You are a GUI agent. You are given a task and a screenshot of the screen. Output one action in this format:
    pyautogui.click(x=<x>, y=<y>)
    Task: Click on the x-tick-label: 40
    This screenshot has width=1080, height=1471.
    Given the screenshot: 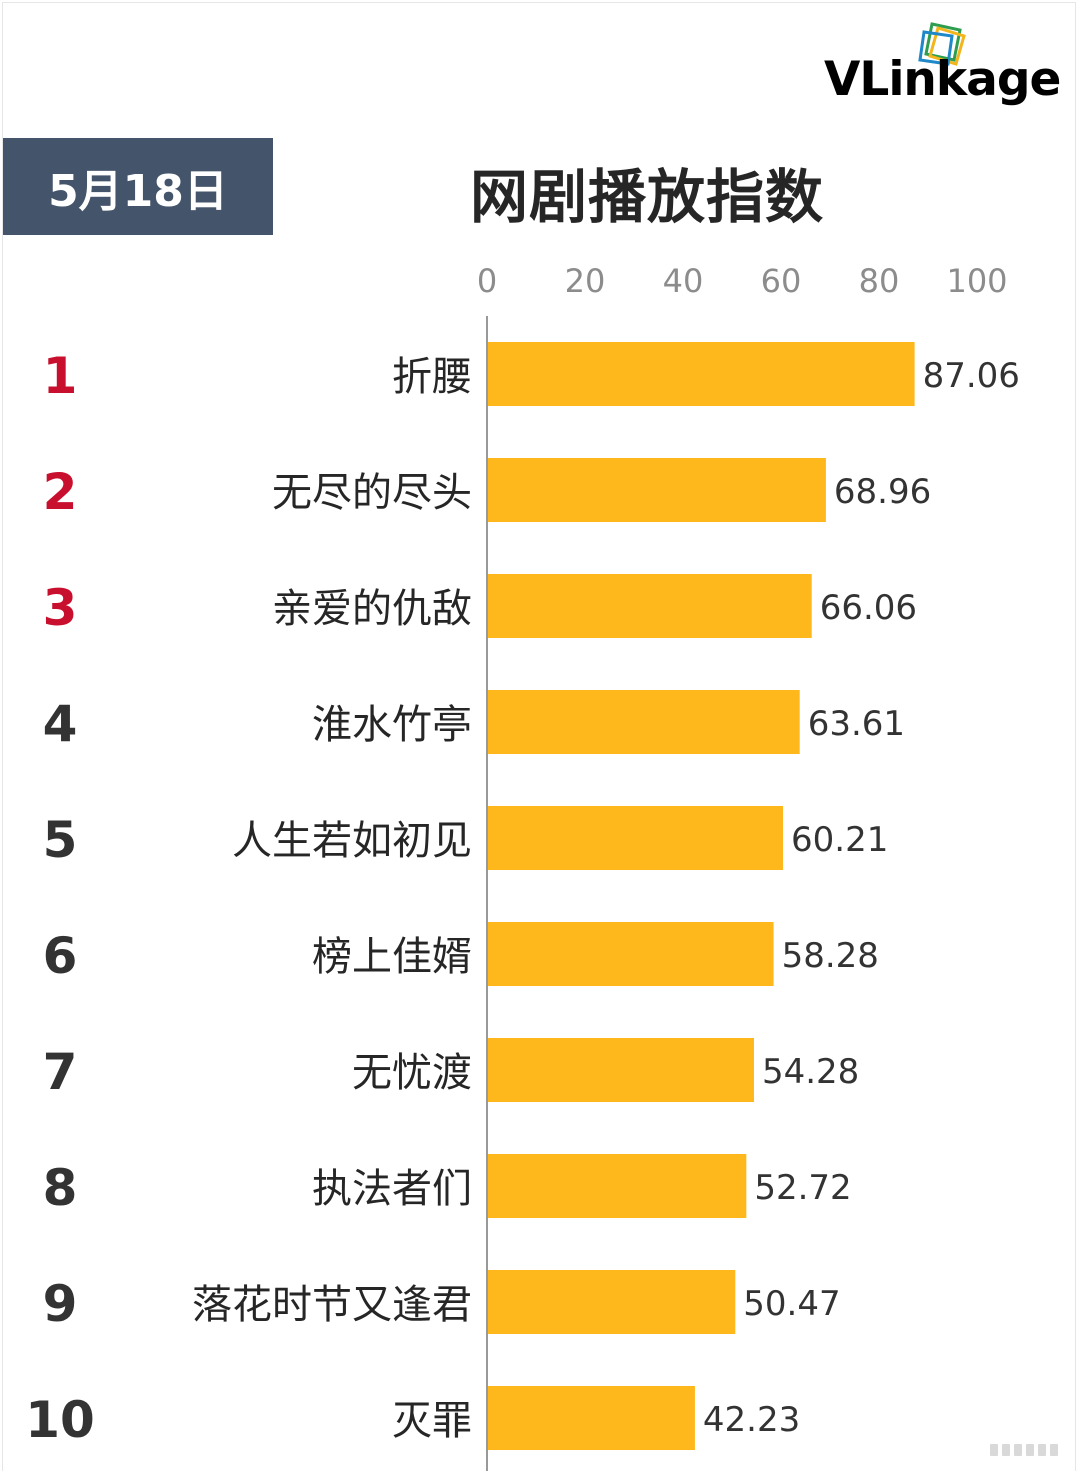 What is the action you would take?
    pyautogui.click(x=683, y=281)
    